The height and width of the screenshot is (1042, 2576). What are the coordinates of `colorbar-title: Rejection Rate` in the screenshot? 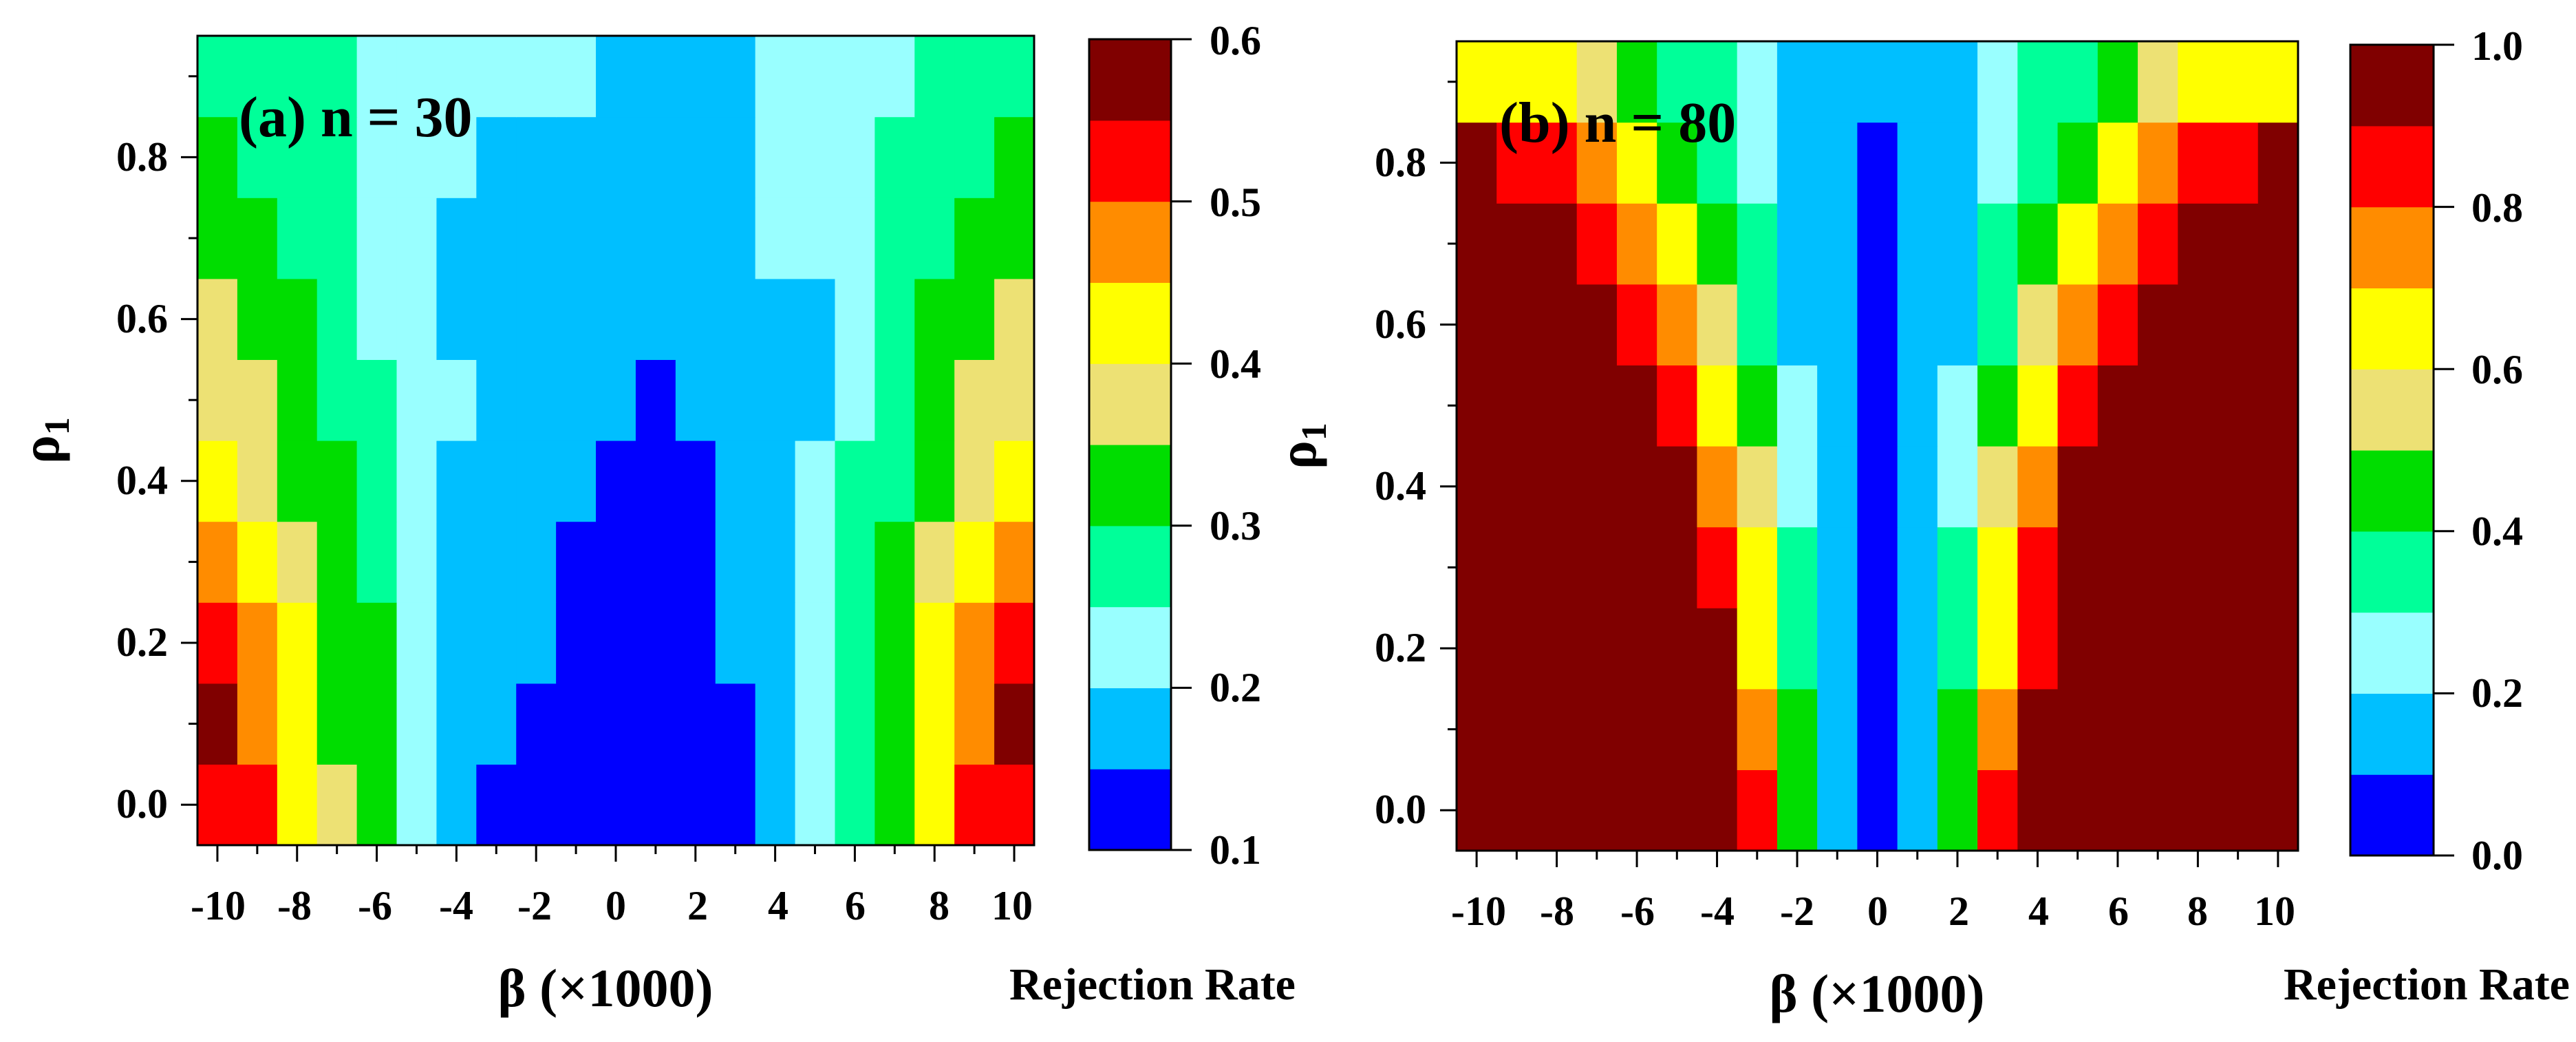 It's located at (1152, 984).